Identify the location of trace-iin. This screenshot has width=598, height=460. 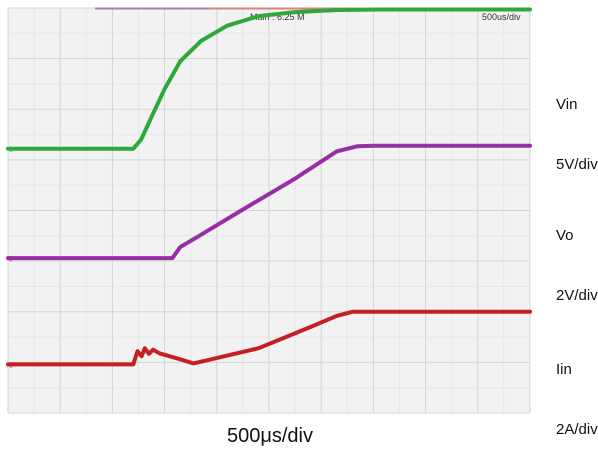
(269, 338).